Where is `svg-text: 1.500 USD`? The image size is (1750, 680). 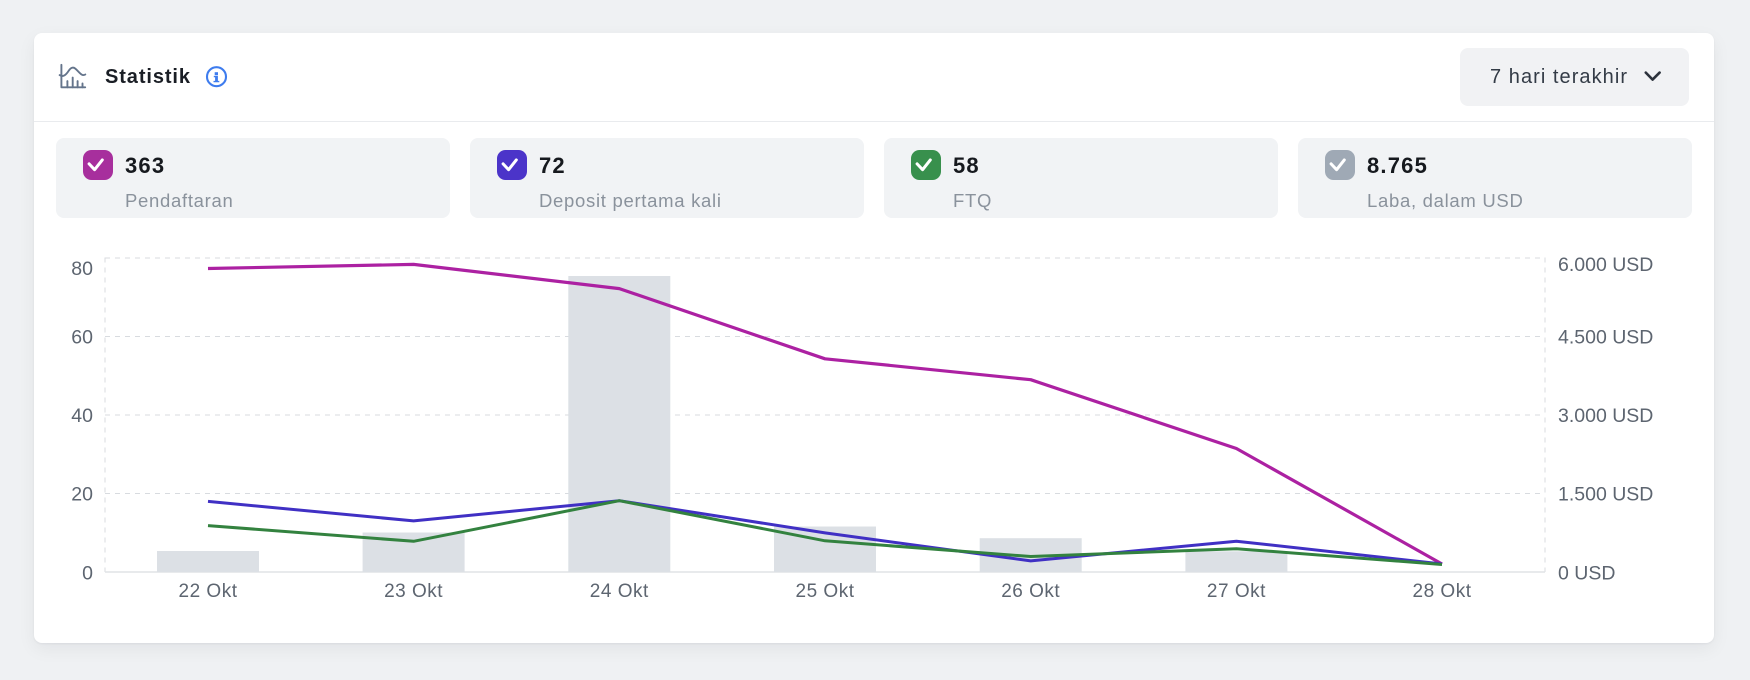
svg-text: 1.500 USD is located at coordinates (1605, 495).